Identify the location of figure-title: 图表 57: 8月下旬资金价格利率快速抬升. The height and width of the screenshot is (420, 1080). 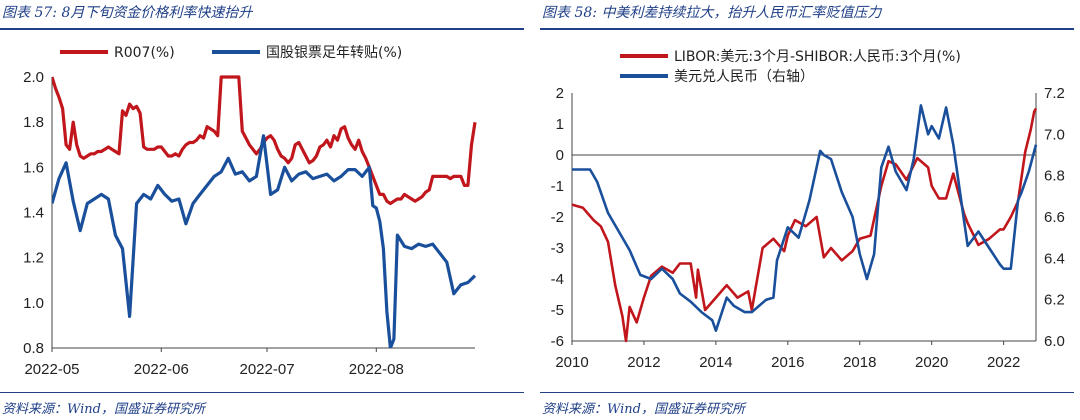
(127, 13).